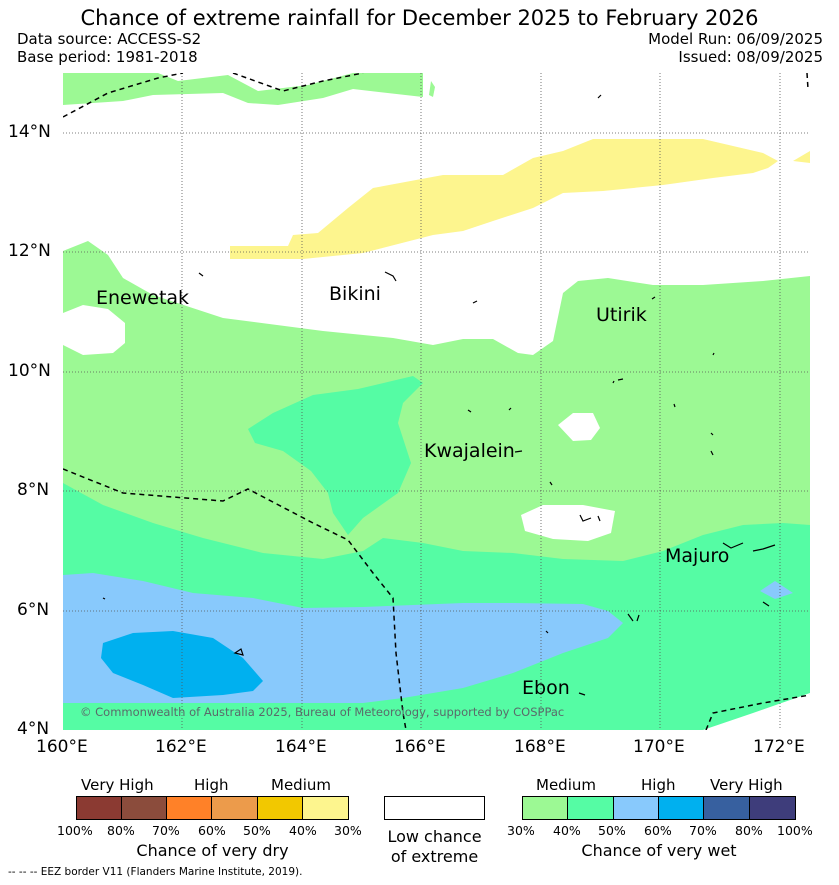 Image resolution: width=839 pixels, height=885 pixels. Describe the element at coordinates (420, 747) in the screenshot. I see `lon-label-166e: 166°E` at that location.